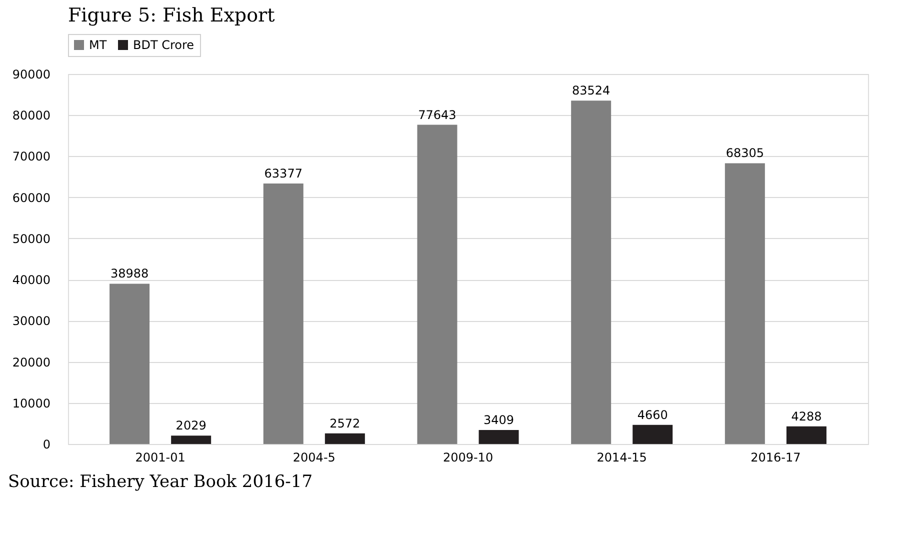 The image size is (908, 533). I want to click on data-label: 4288, so click(806, 416).